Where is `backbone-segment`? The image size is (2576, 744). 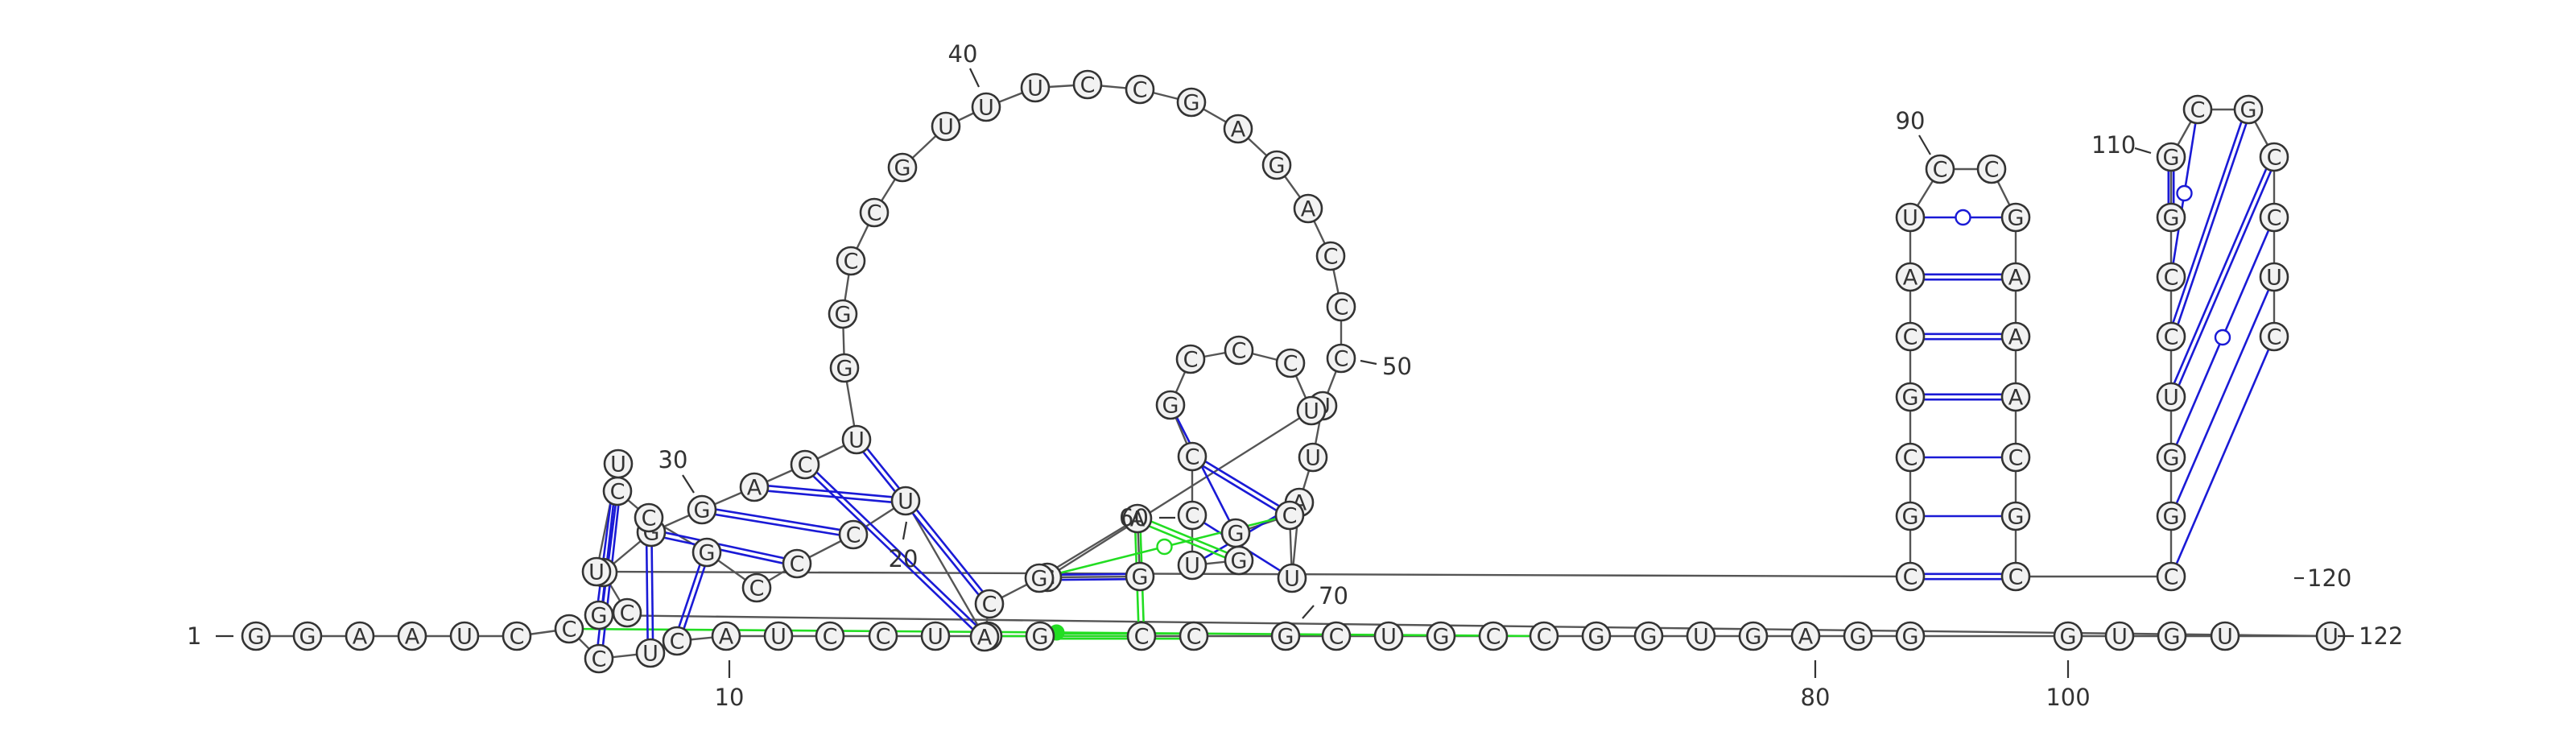 backbone-segment is located at coordinates (1253, 574).